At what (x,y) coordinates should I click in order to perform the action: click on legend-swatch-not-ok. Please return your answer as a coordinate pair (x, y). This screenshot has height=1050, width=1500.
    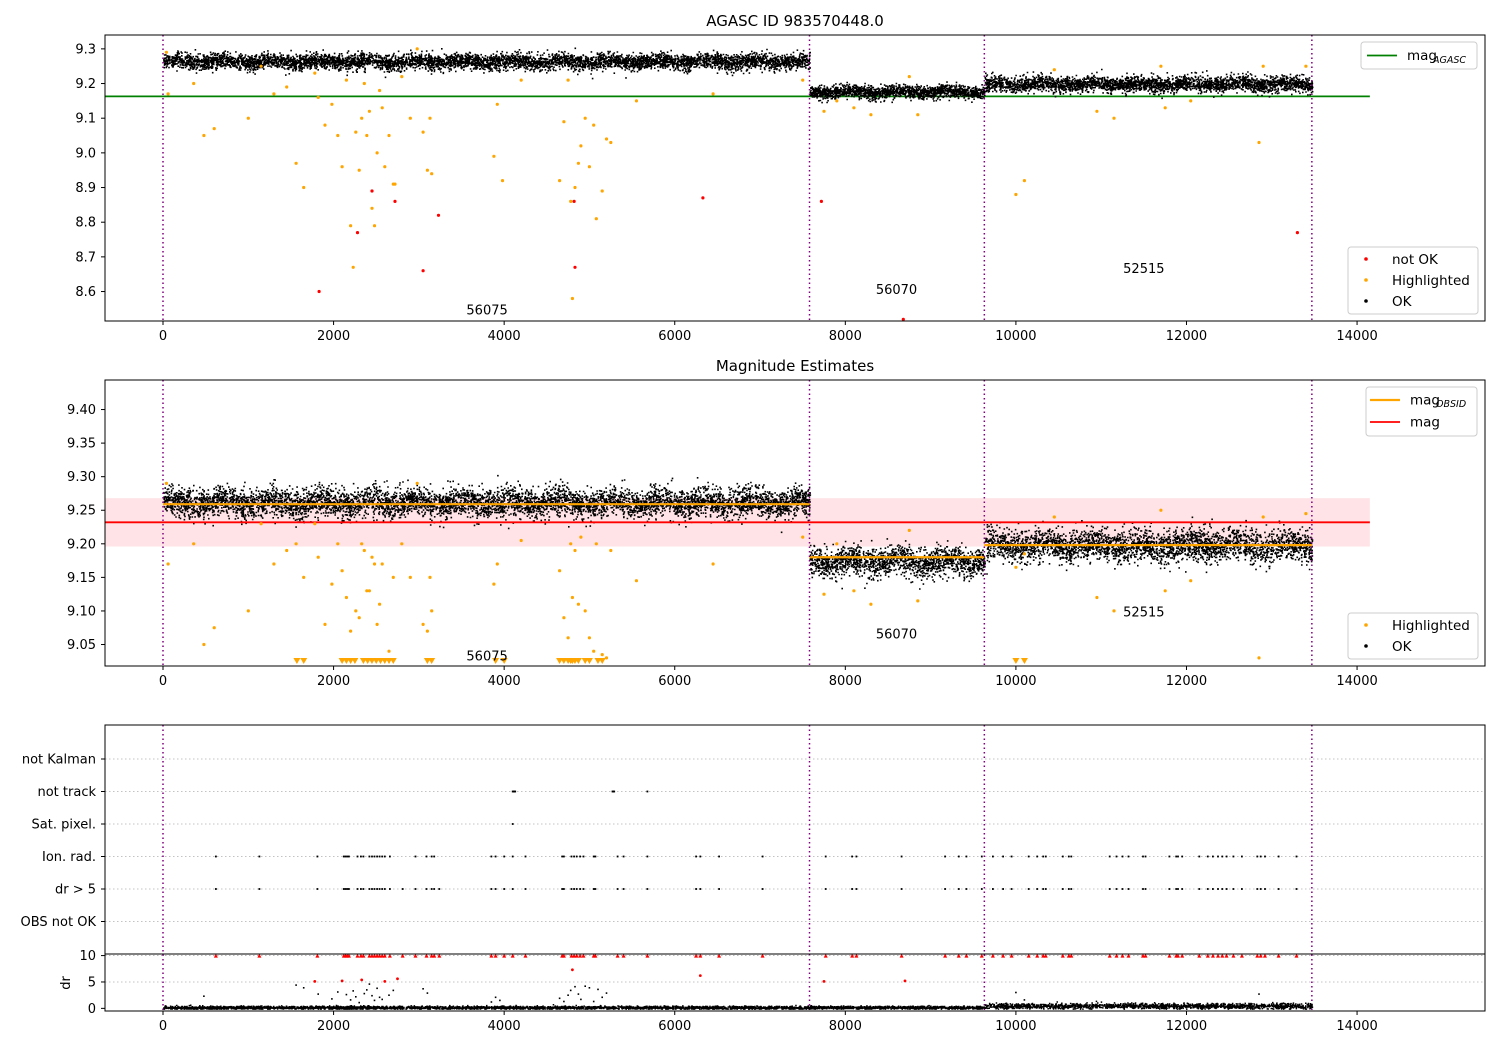
    Looking at the image, I should click on (1366, 259).